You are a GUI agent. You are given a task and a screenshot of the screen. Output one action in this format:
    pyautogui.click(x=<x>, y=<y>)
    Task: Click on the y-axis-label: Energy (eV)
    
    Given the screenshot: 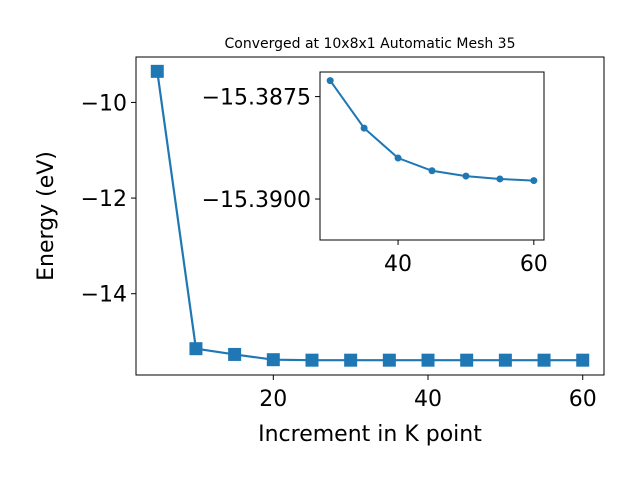 What is the action you would take?
    pyautogui.click(x=46, y=216)
    